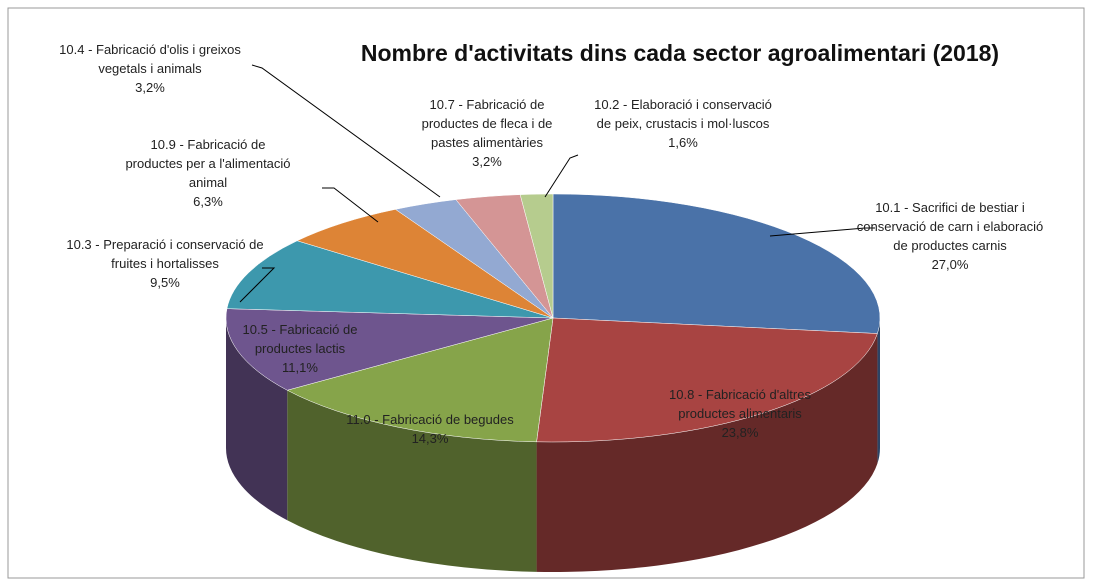 This screenshot has width=1093, height=586. Describe the element at coordinates (950, 264) in the screenshot. I see `label-value: 27,0%` at that location.